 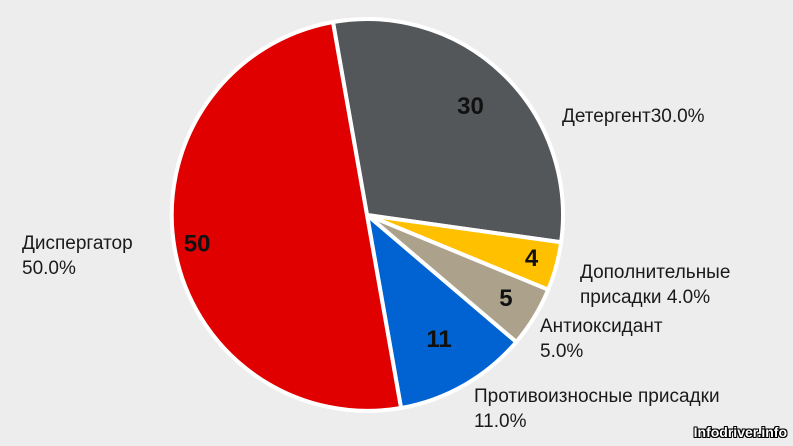 I want to click on category-label-line: 5.0%, so click(x=561, y=351).